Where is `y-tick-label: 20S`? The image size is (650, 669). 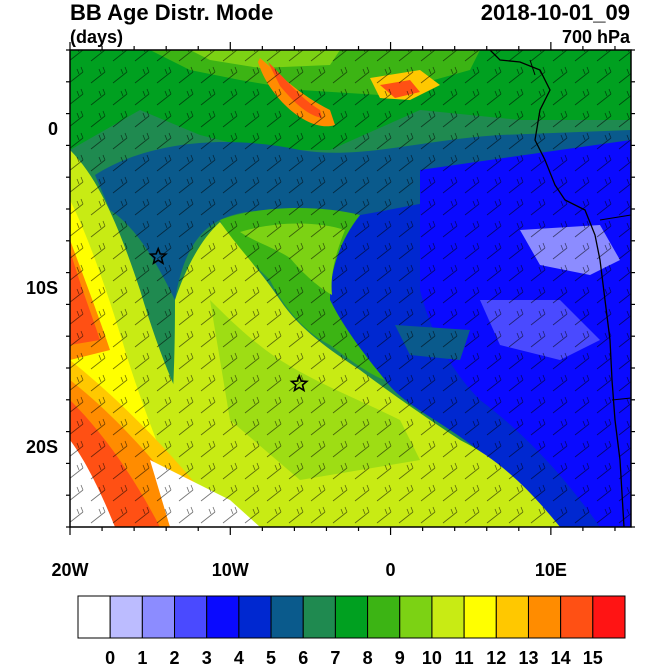
y-tick-label: 20S is located at coordinates (41, 446).